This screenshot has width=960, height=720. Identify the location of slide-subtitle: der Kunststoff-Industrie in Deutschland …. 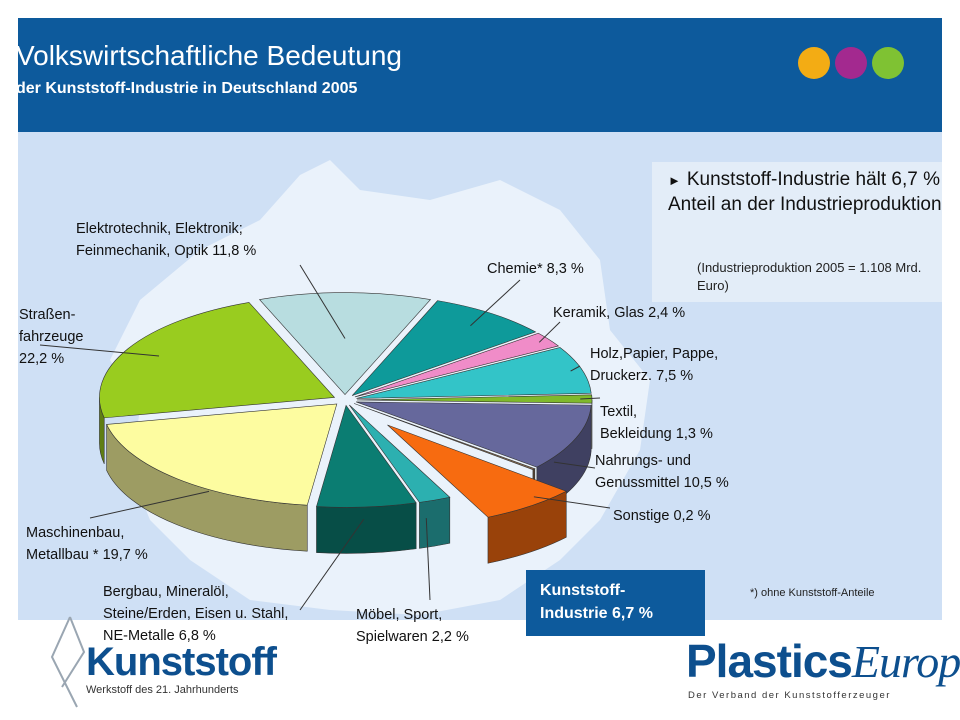
(187, 88).